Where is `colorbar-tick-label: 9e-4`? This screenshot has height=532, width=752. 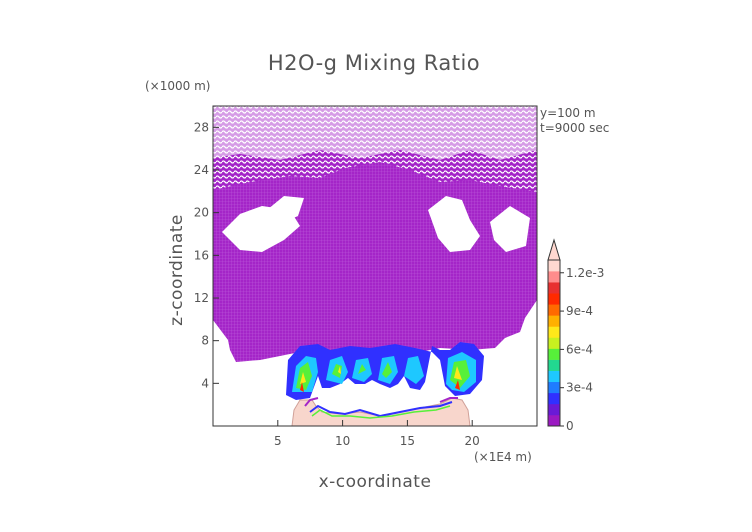
colorbar-tick-label: 9e-4 is located at coordinates (579, 311).